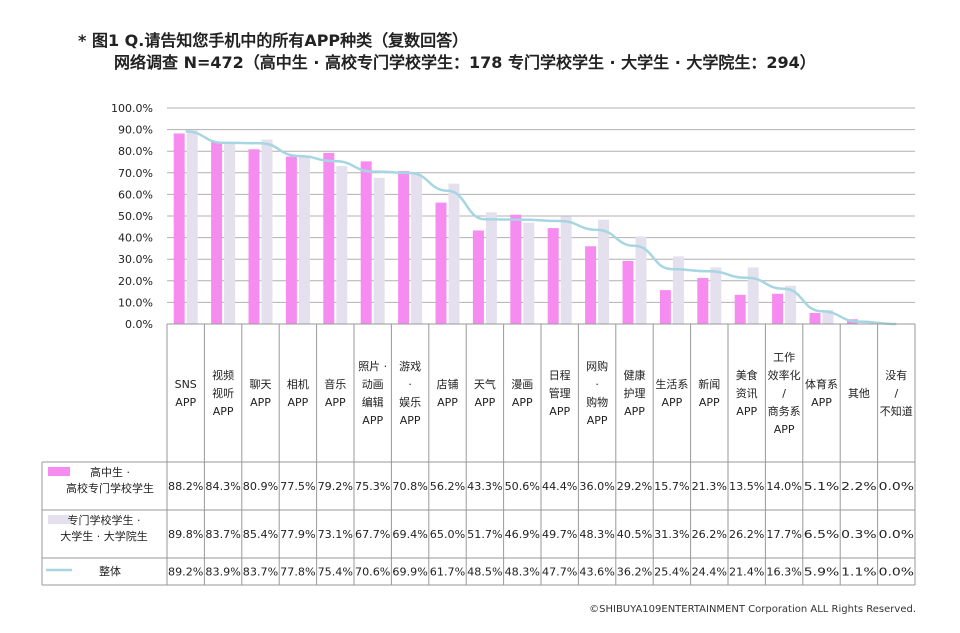  Describe the element at coordinates (747, 393) in the screenshot. I see `category-label: 美食资讯 APP` at that location.